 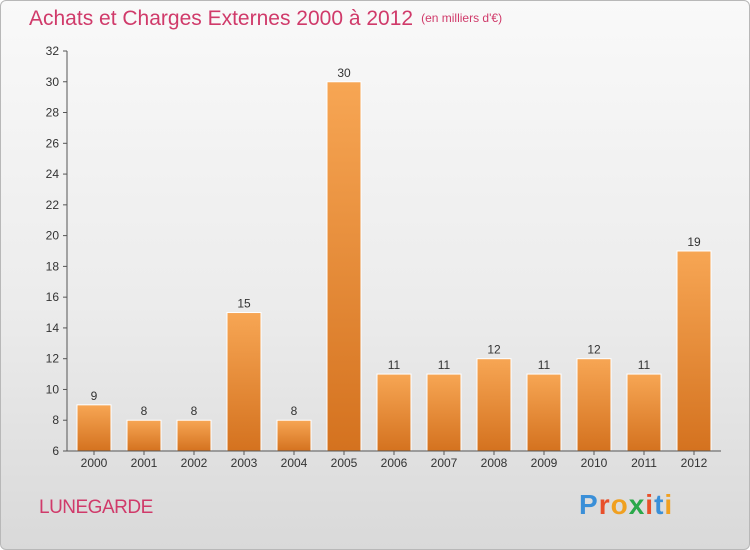 What do you see at coordinates (444, 412) in the screenshot?
I see `bar-2007` at bounding box center [444, 412].